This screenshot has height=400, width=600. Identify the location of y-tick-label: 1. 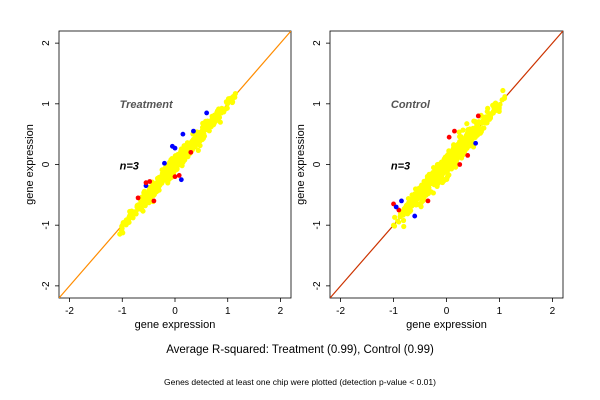
(46, 104).